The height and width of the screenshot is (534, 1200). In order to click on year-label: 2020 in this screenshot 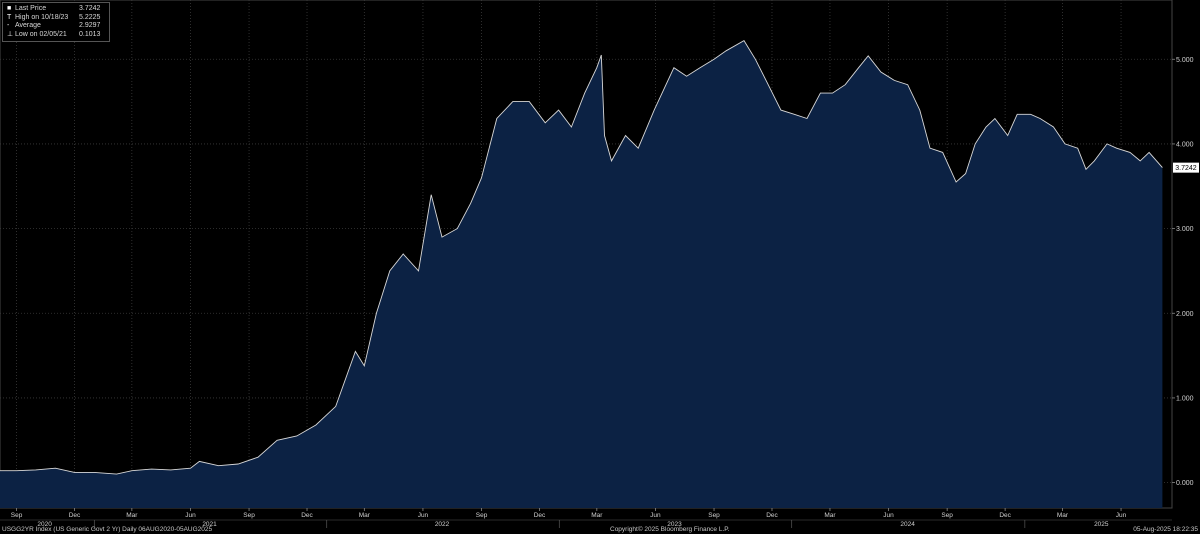, I will do `click(44, 524)`.